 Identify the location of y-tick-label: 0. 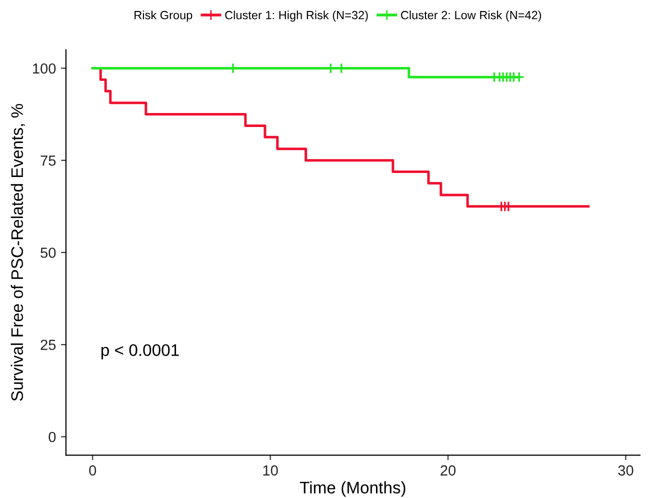
(52, 437).